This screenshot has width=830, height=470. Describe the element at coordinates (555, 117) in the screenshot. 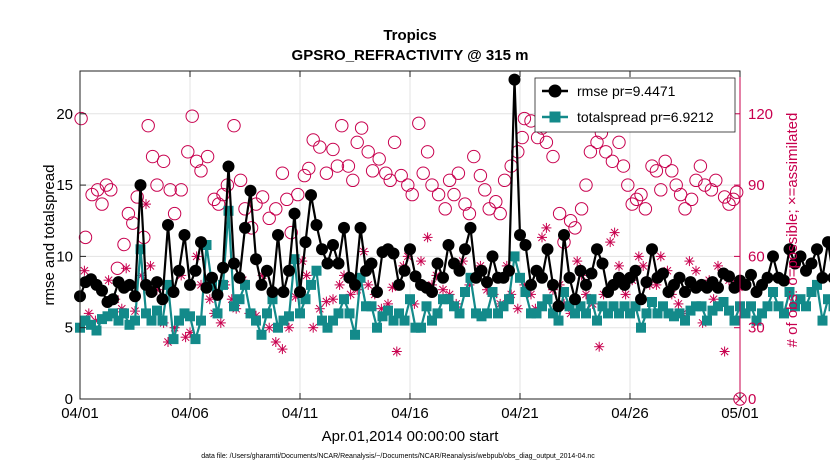

I see `legend-spread-marker` at that location.